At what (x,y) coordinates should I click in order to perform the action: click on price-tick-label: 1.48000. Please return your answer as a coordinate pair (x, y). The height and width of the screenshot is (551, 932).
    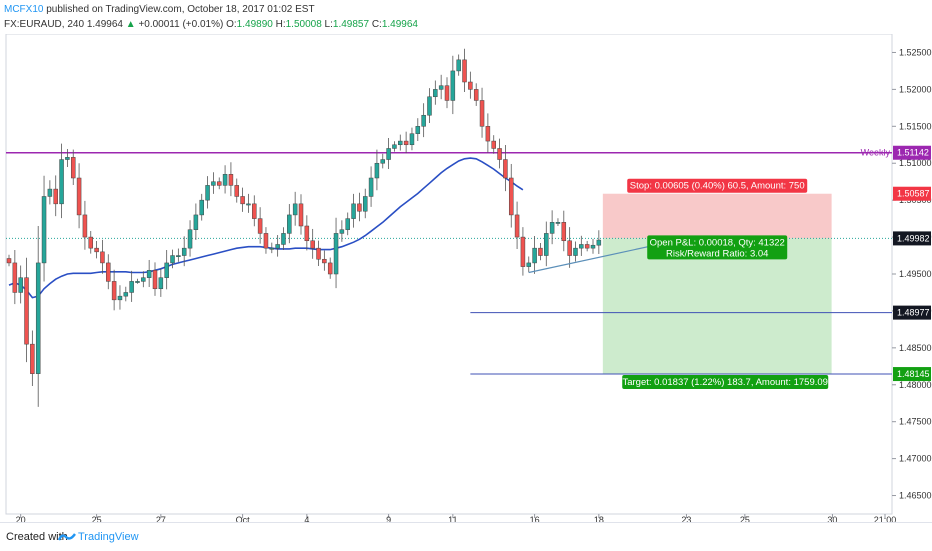
    Looking at the image, I should click on (915, 385).